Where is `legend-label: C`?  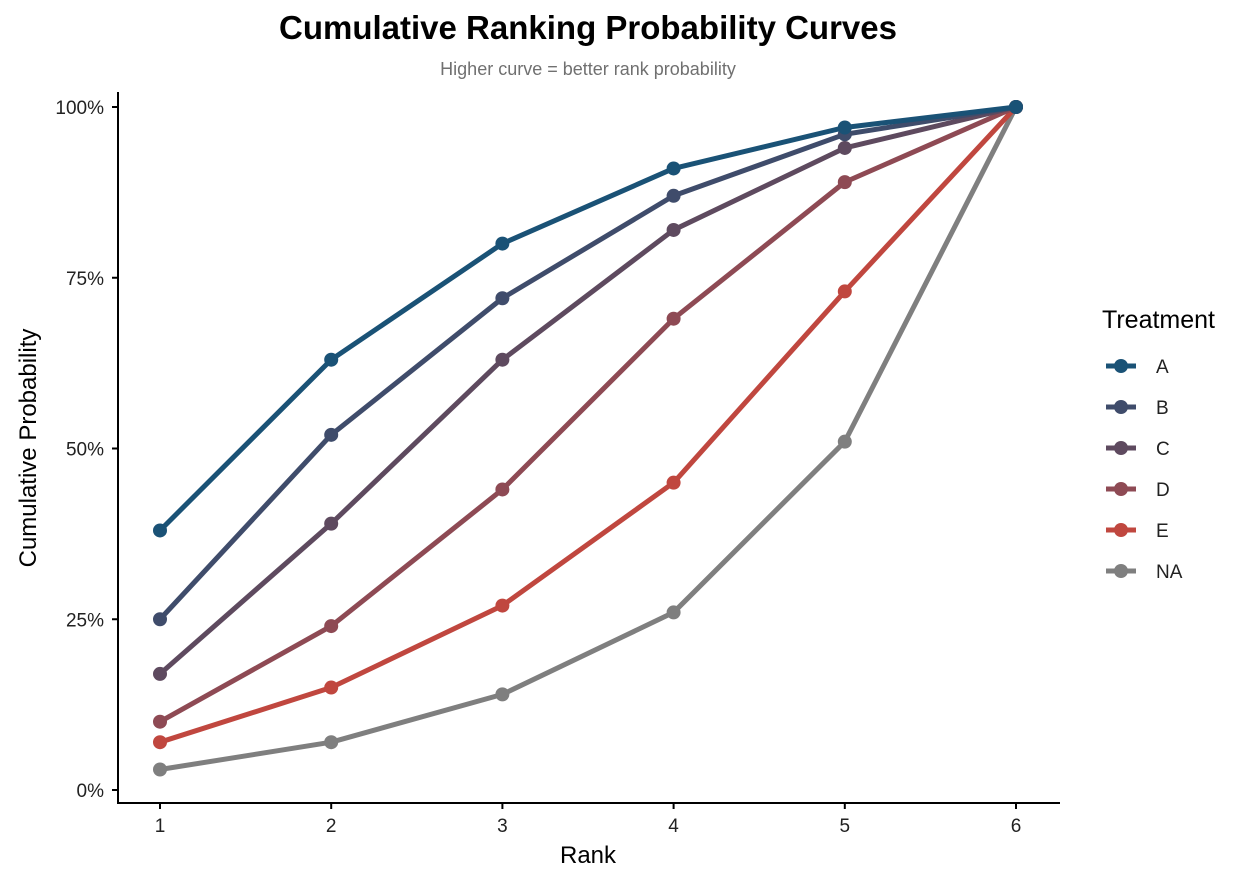 legend-label: C is located at coordinates (1163, 449).